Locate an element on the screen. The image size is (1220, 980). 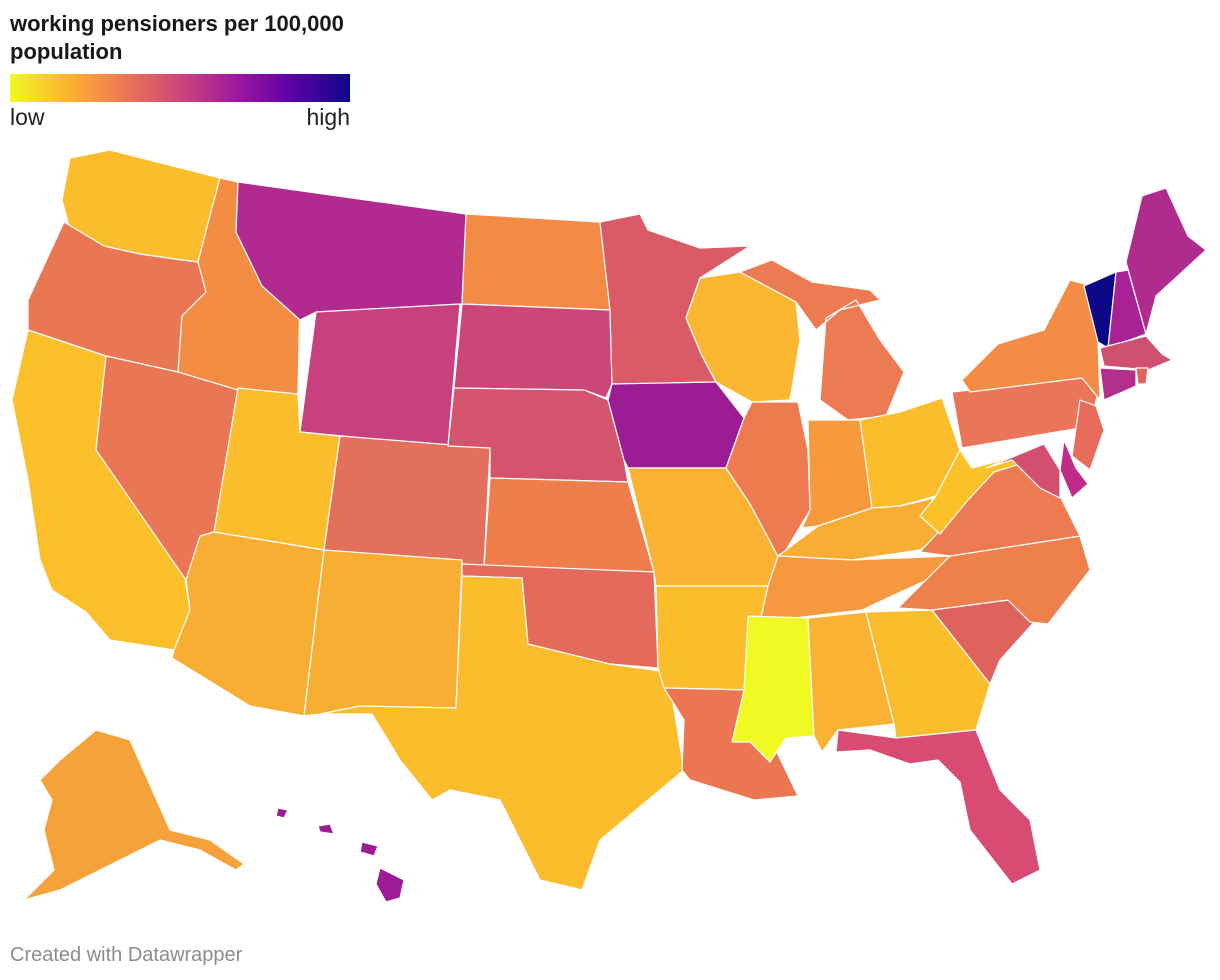
state-new-jersey is located at coordinates (1088, 435).